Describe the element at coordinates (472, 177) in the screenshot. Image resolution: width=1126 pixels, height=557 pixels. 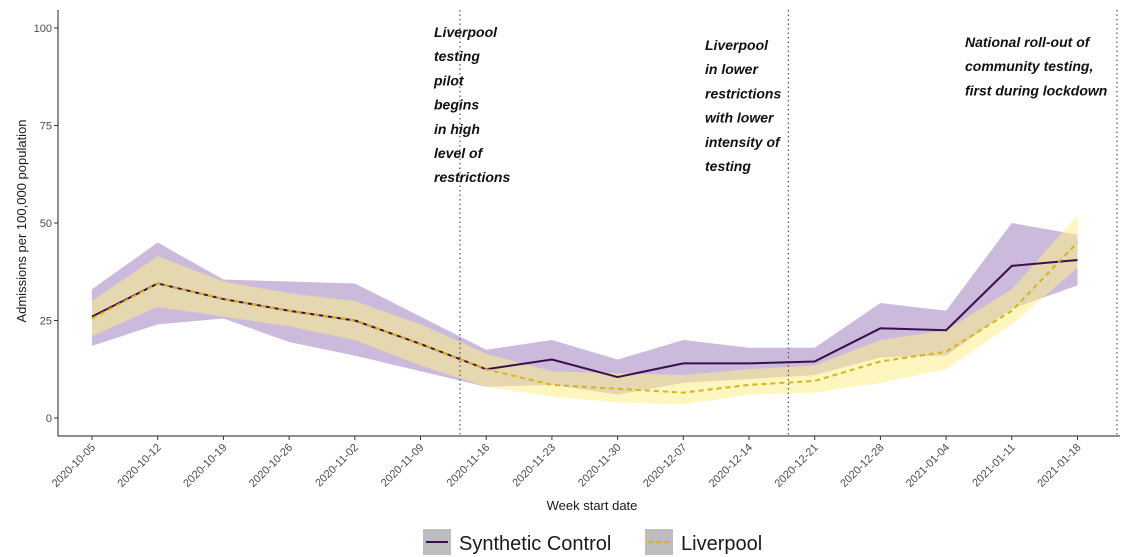
I see `annotation-1-line: restrictions` at that location.